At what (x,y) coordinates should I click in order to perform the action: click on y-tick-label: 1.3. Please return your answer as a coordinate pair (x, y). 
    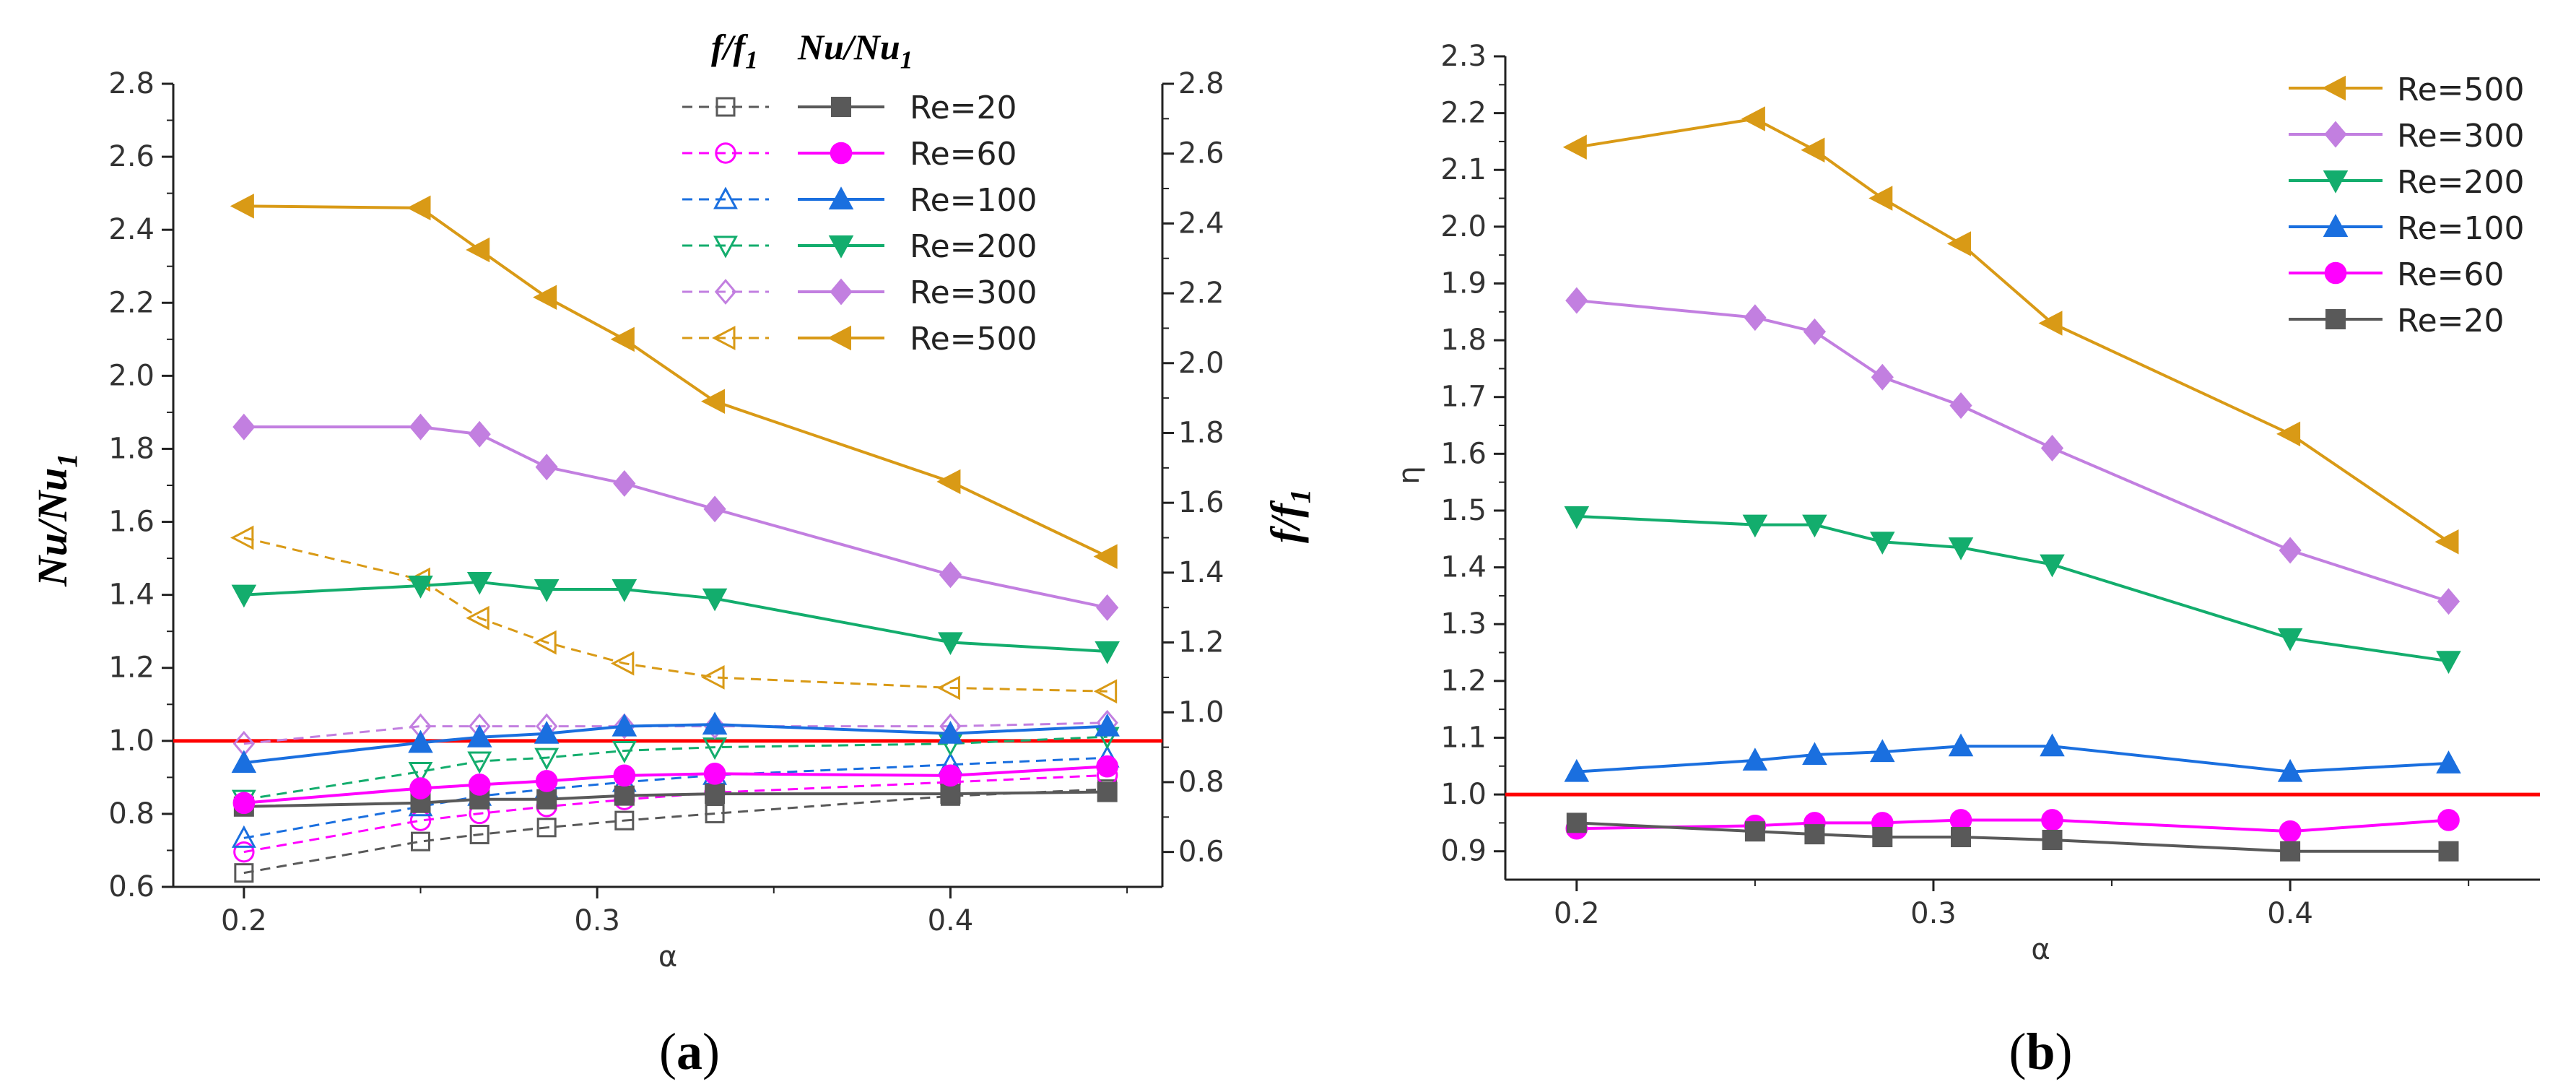
    Looking at the image, I should click on (1463, 624).